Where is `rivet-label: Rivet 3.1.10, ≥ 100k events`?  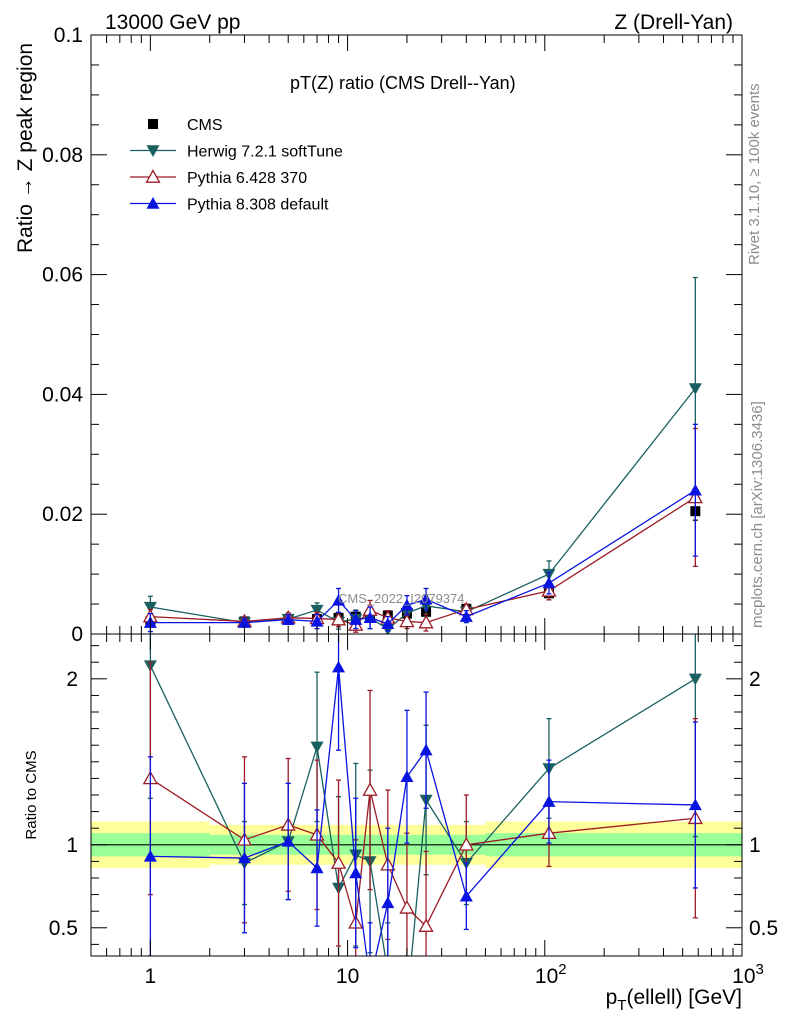
rivet-label: Rivet 3.1.10, ≥ 100k events is located at coordinates (754, 174).